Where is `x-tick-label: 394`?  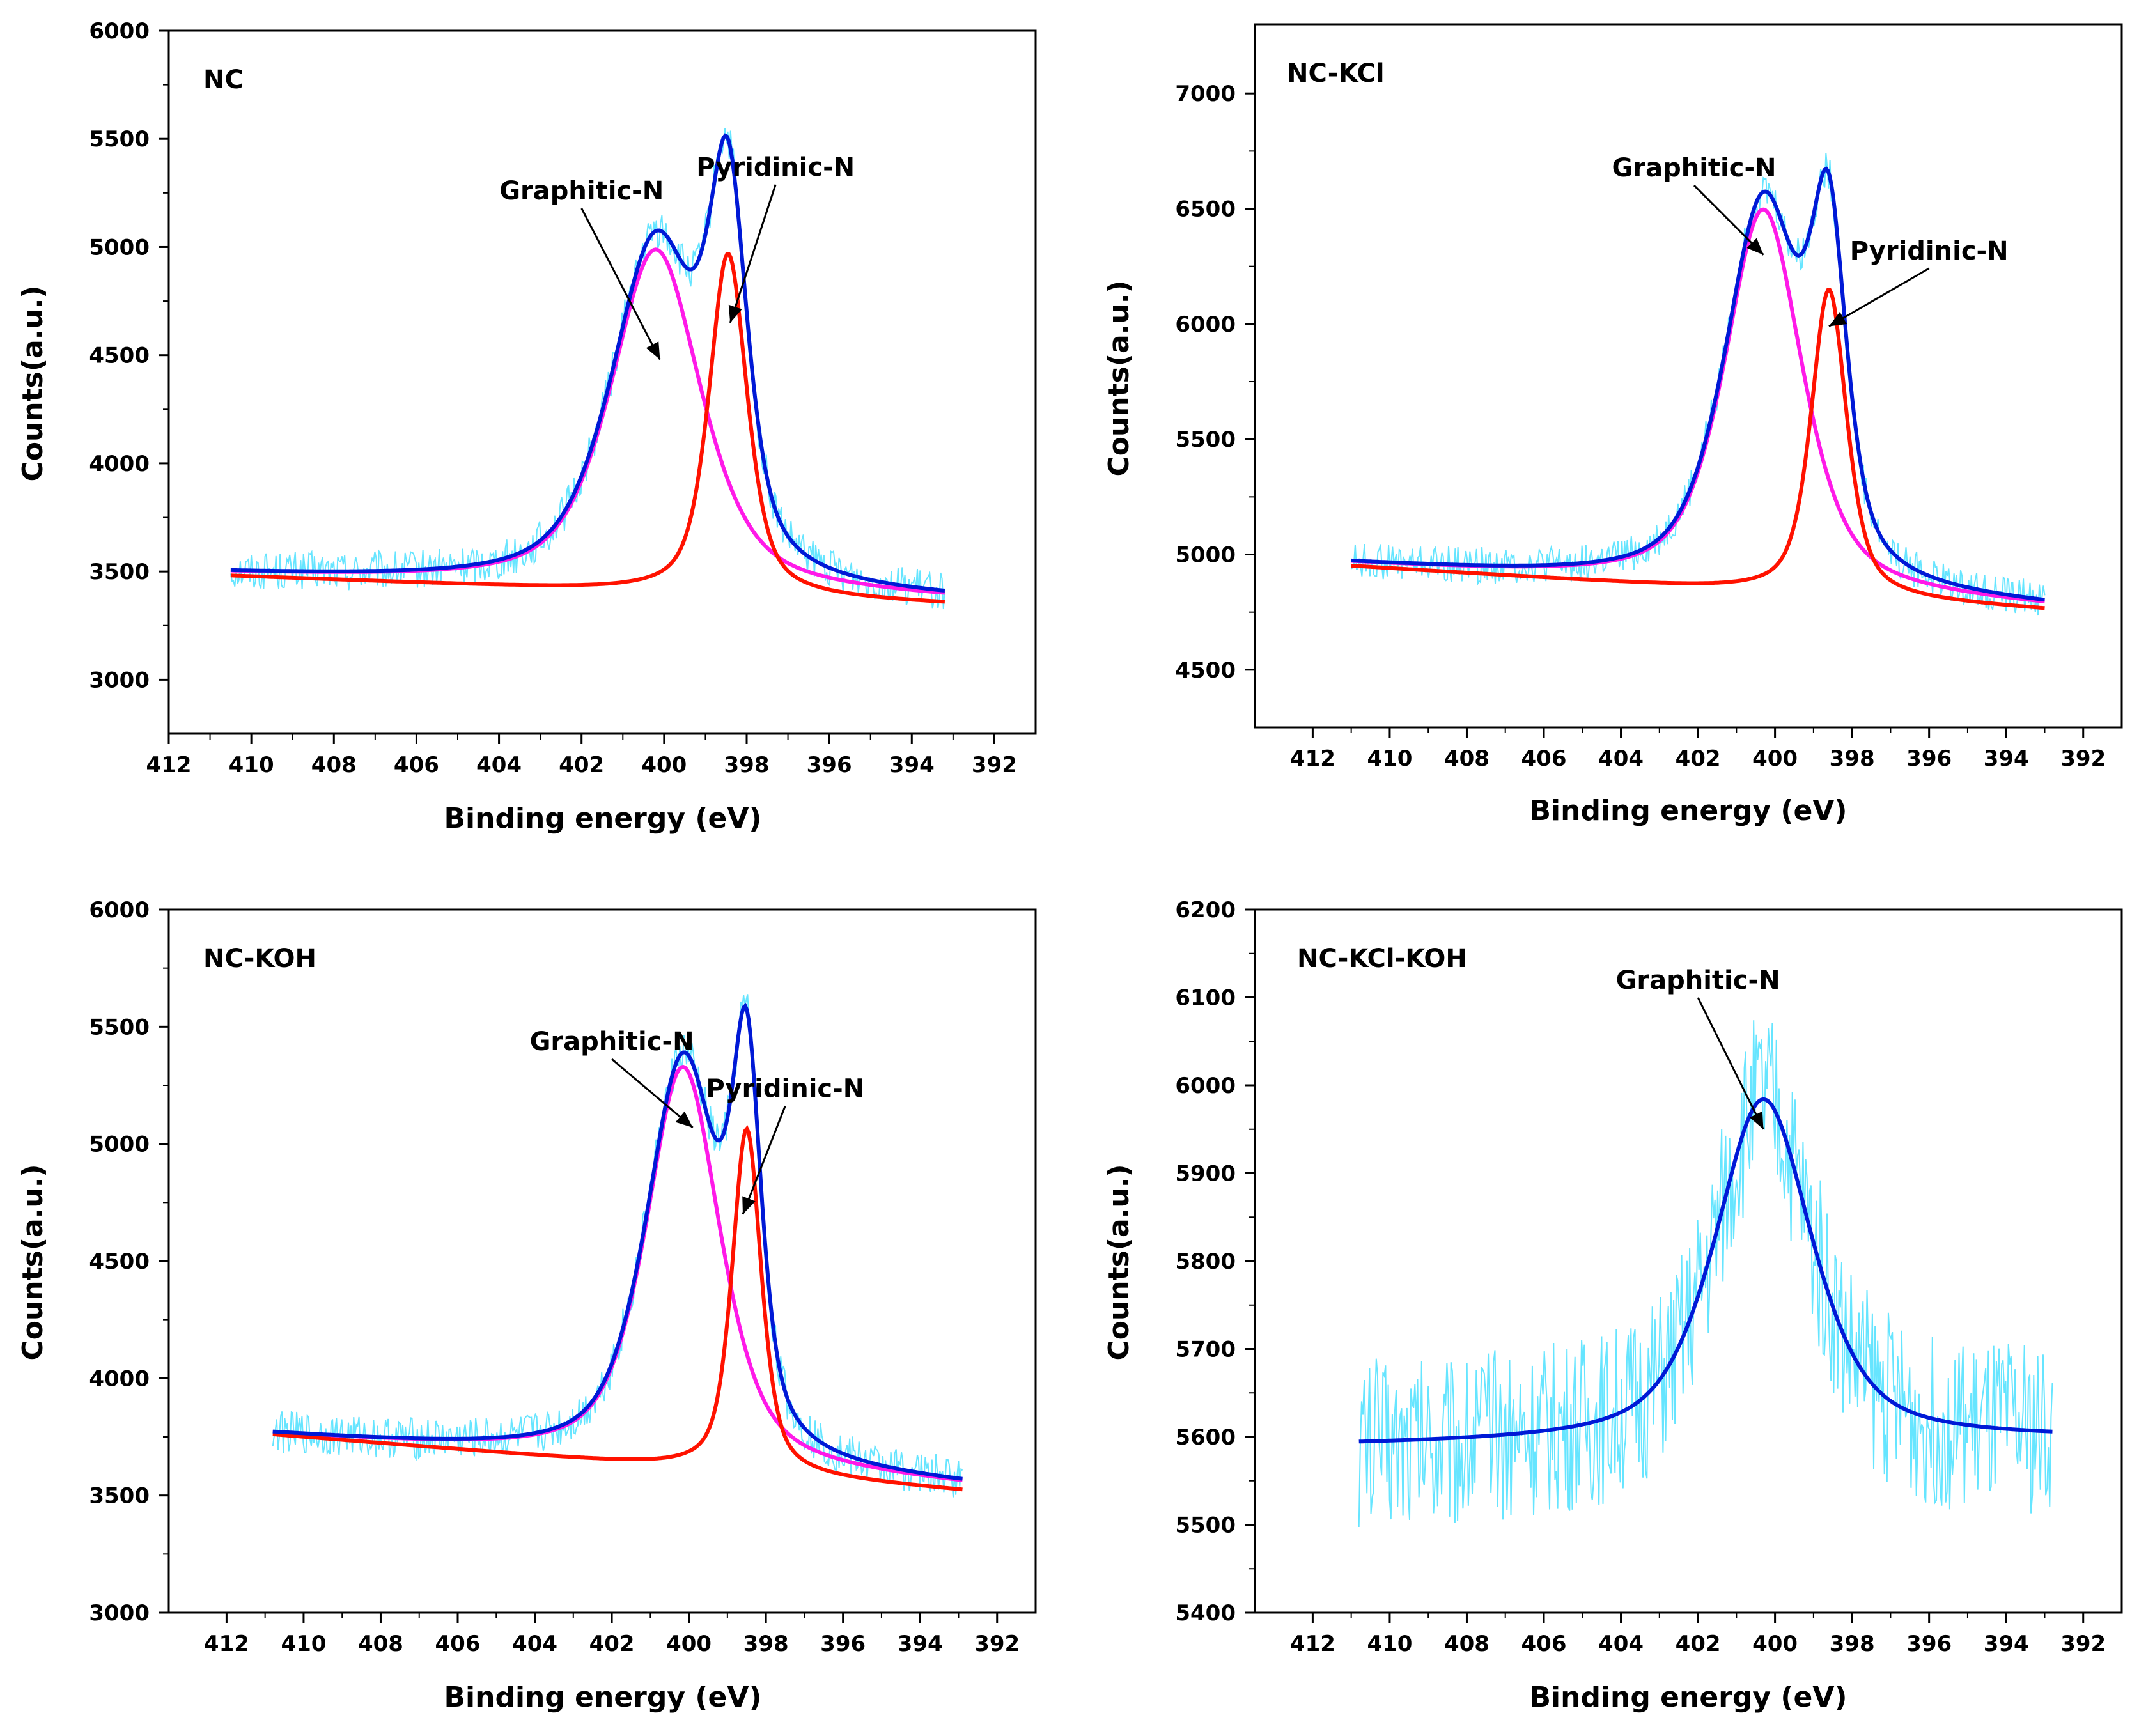
x-tick-label: 394 is located at coordinates (2006, 758).